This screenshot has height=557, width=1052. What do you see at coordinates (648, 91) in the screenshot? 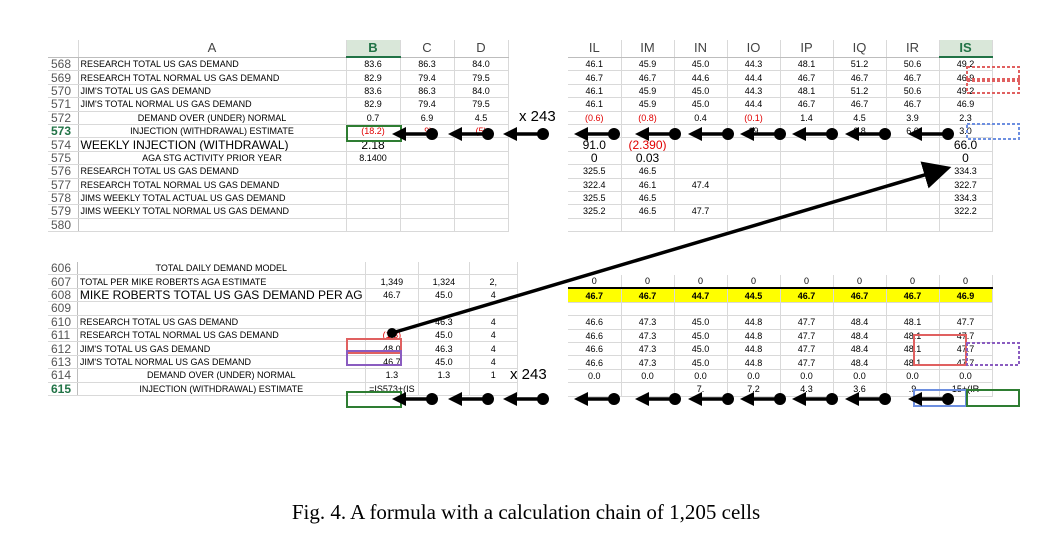
I see `cell-im: 45.9` at bounding box center [648, 91].